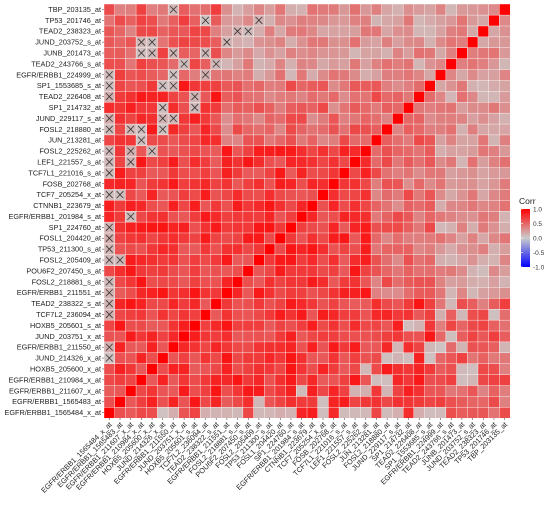 The height and width of the screenshot is (507, 550). What do you see at coordinates (537, 239) in the screenshot?
I see `legend-tick-label: 0.0` at bounding box center [537, 239].